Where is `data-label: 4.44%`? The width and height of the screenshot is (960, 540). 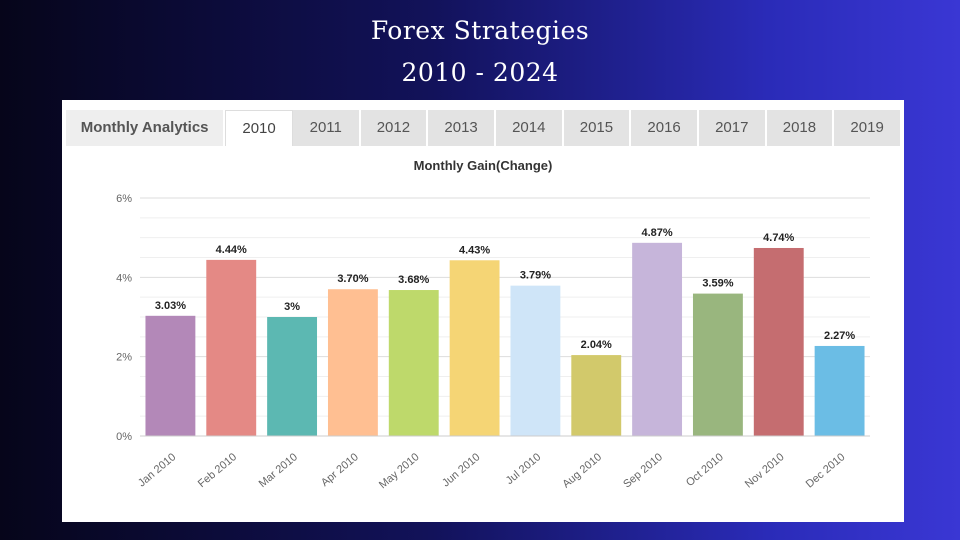
data-label: 4.44% is located at coordinates (231, 250).